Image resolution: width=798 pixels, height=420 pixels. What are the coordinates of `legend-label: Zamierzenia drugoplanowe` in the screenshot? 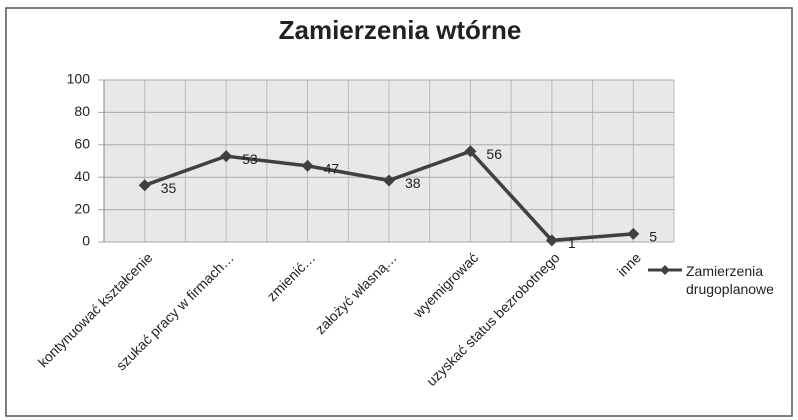 It's located at (730, 280).